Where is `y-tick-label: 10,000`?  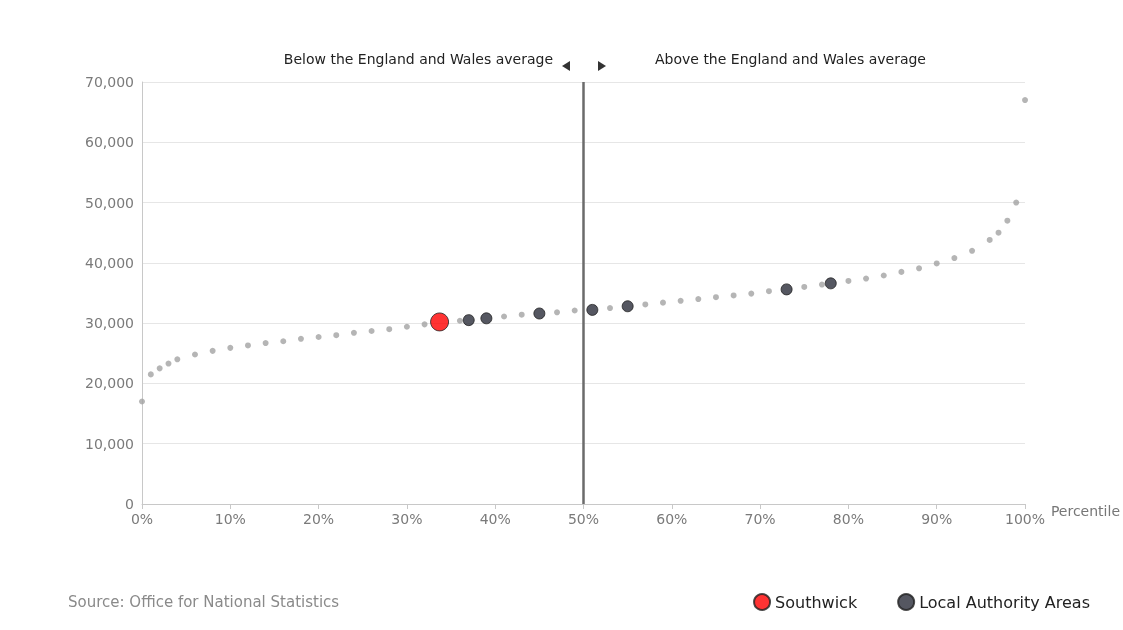 y-tick-label: 10,000 is located at coordinates (109, 443).